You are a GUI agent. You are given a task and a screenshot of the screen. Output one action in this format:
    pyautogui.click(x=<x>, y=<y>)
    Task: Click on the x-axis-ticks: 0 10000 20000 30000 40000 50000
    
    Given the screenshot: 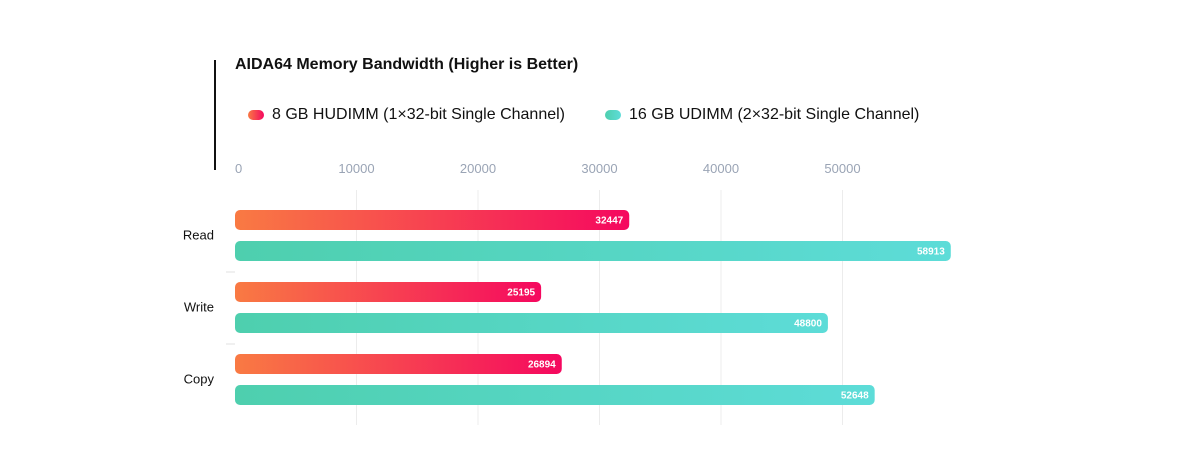 What is the action you would take?
    pyautogui.click(x=548, y=168)
    